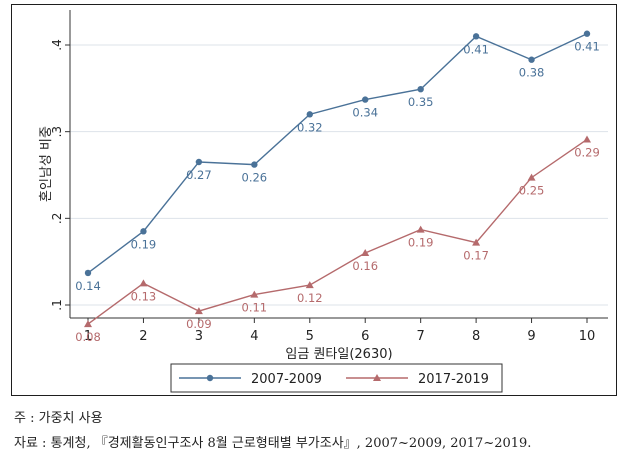 The height and width of the screenshot is (460, 630). Describe the element at coordinates (338, 354) in the screenshot. I see `x-axis-title: 임금 퀀타일(2630)` at that location.